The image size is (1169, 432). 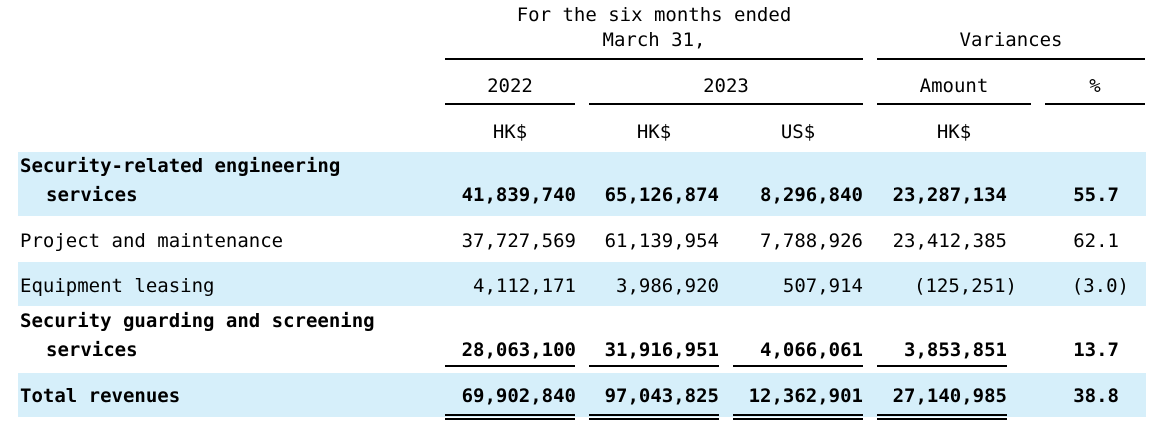 What do you see at coordinates (92, 350) in the screenshot?
I see `row-label-security-guarding-line2: services` at bounding box center [92, 350].